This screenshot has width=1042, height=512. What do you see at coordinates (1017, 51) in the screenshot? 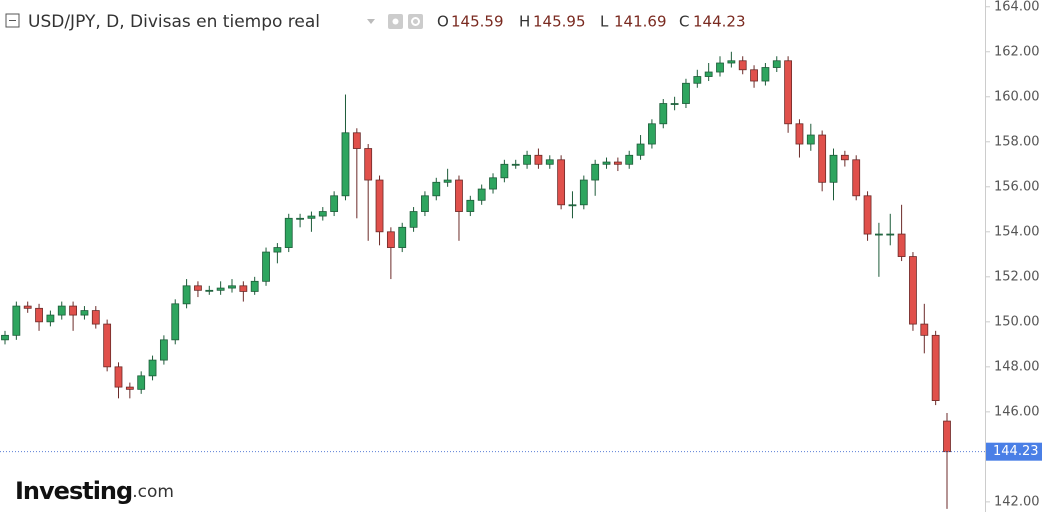
I see `y-tick-label: 162.00` at bounding box center [1017, 51].